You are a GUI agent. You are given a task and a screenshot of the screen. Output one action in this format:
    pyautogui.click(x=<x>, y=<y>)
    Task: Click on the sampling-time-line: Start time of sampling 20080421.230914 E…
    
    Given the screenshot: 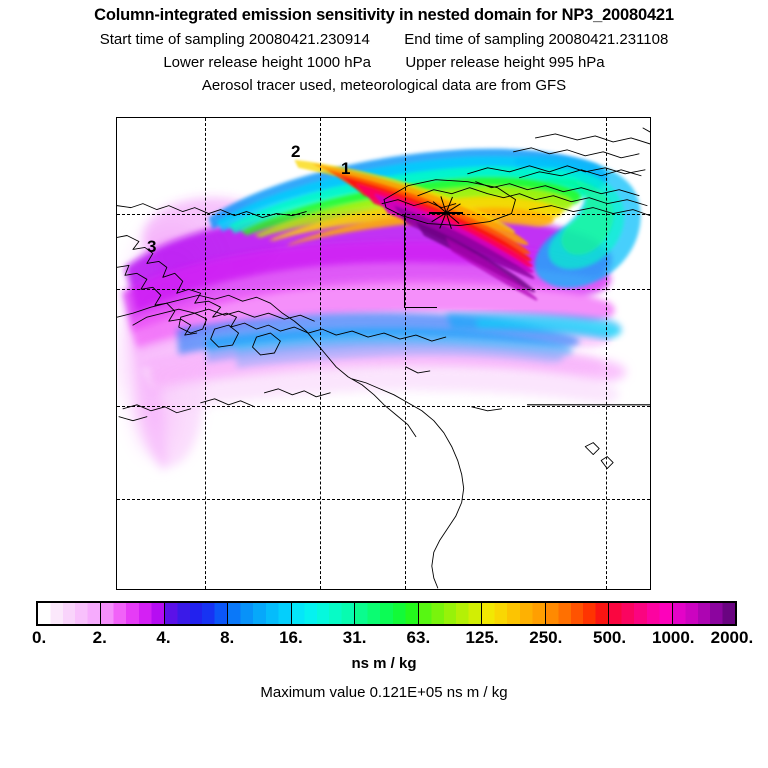 What is the action you would take?
    pyautogui.click(x=384, y=39)
    